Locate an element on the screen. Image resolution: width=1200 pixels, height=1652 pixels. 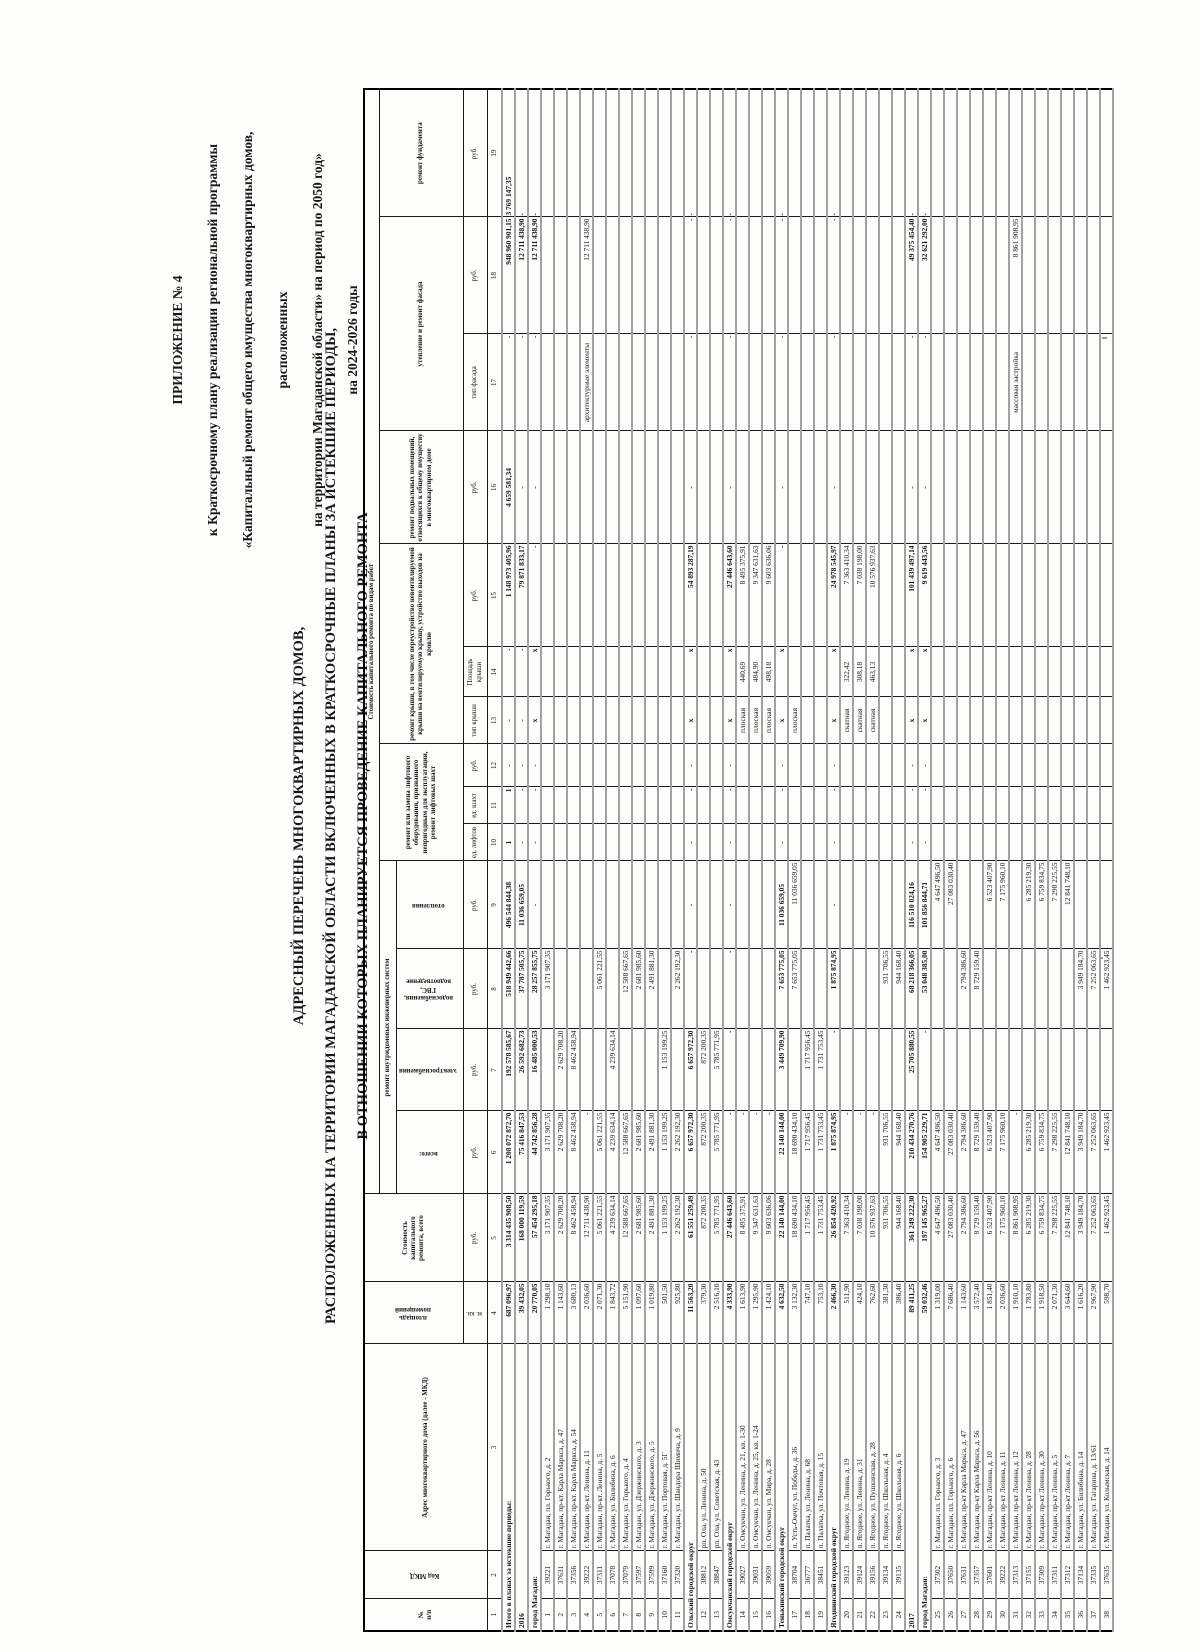
cell: 7 686,40 is located at coordinates (950, 1313).